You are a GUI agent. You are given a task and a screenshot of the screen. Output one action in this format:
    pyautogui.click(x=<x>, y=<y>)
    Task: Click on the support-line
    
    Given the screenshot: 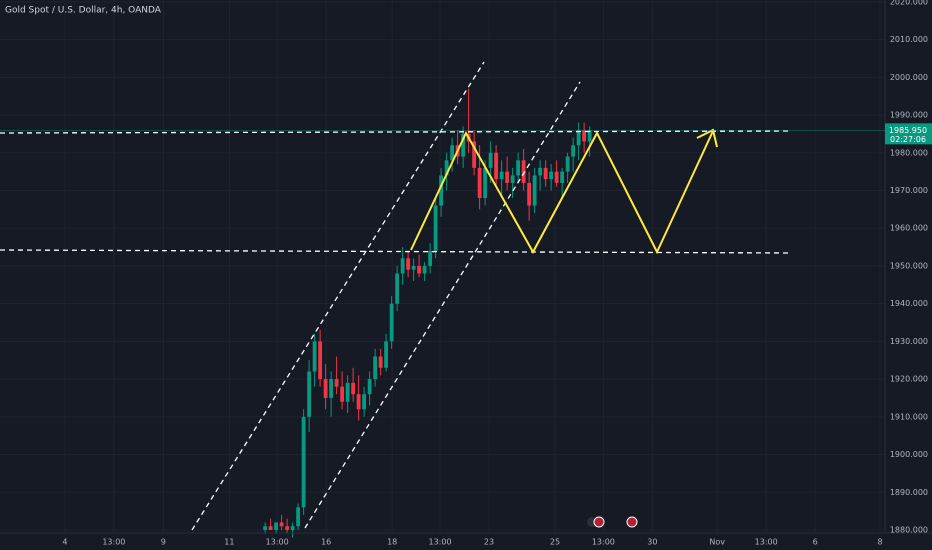 What is the action you would take?
    pyautogui.click(x=395, y=251)
    